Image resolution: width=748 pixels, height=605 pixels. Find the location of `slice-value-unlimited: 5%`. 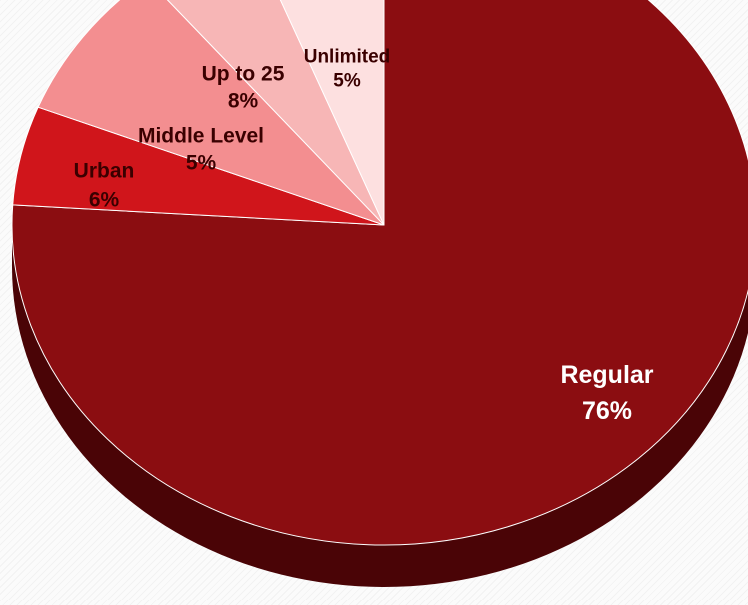

slice-value-unlimited: 5% is located at coordinates (347, 81).